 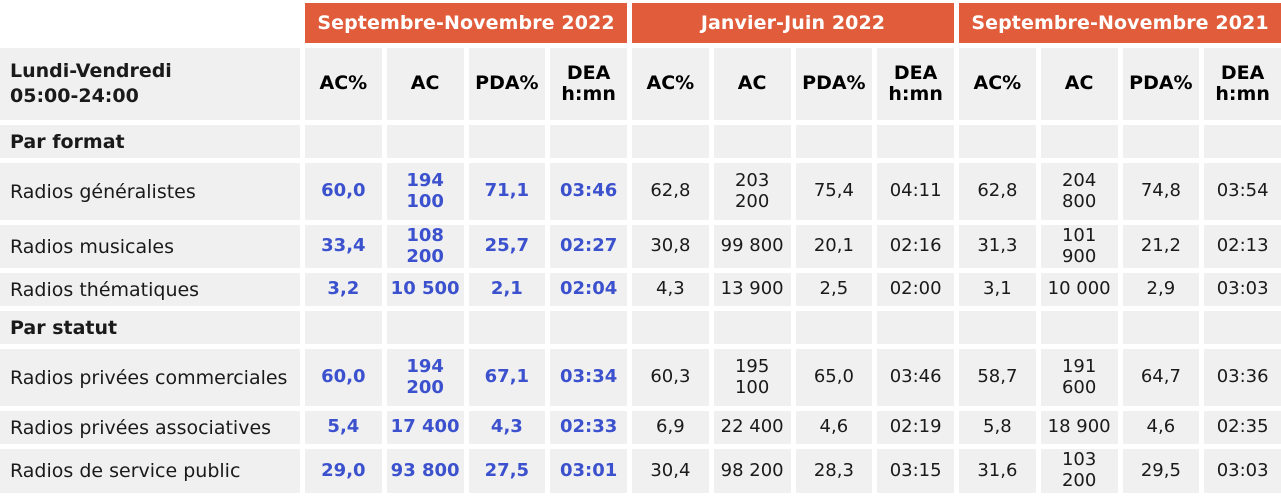 I want to click on value-cell: 29,0, so click(x=343, y=471).